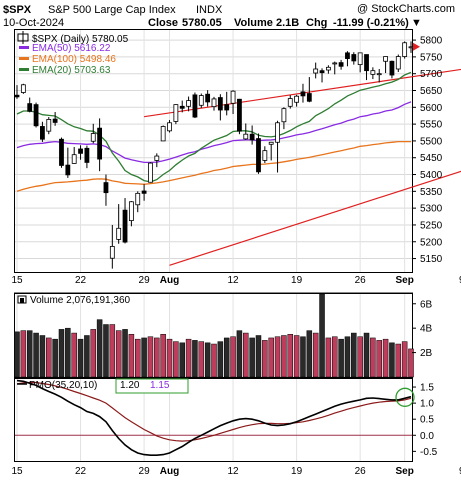 The width and height of the screenshot is (461, 490). What do you see at coordinates (431, 125) in the screenshot?
I see `price-tick-label: 5550` at bounding box center [431, 125].